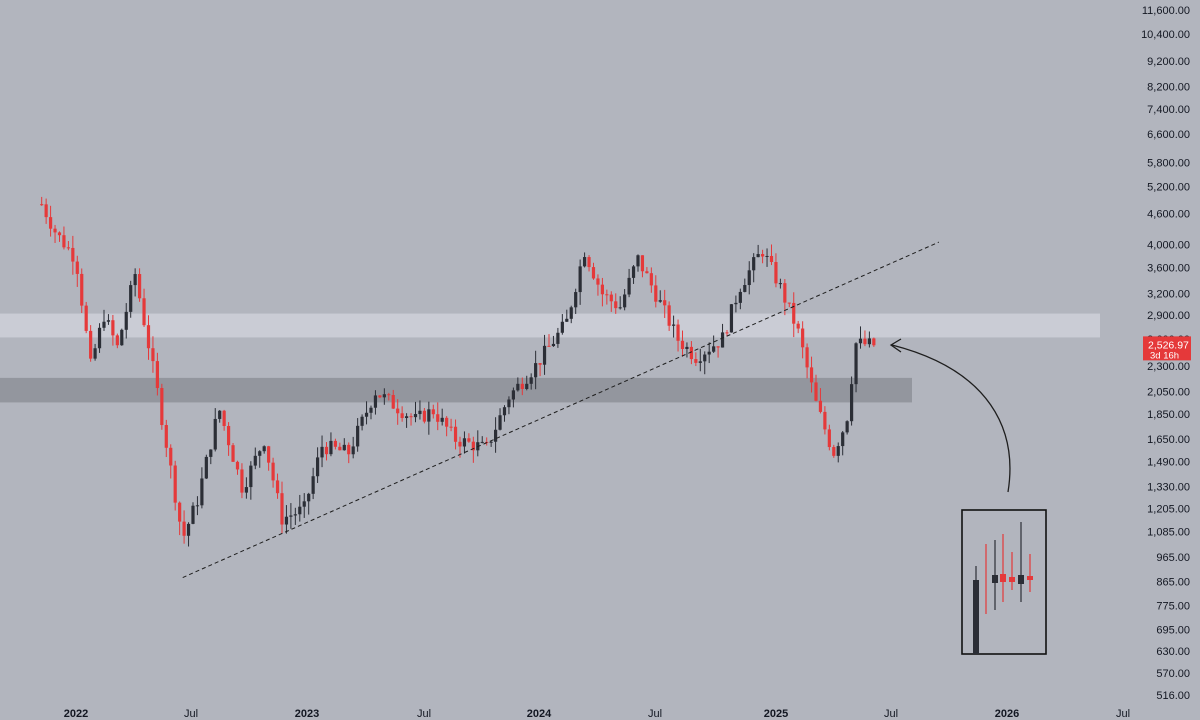 The width and height of the screenshot is (1200, 720). What do you see at coordinates (1168, 62) in the screenshot?
I see `price-tick-label: 9,200.00` at bounding box center [1168, 62].